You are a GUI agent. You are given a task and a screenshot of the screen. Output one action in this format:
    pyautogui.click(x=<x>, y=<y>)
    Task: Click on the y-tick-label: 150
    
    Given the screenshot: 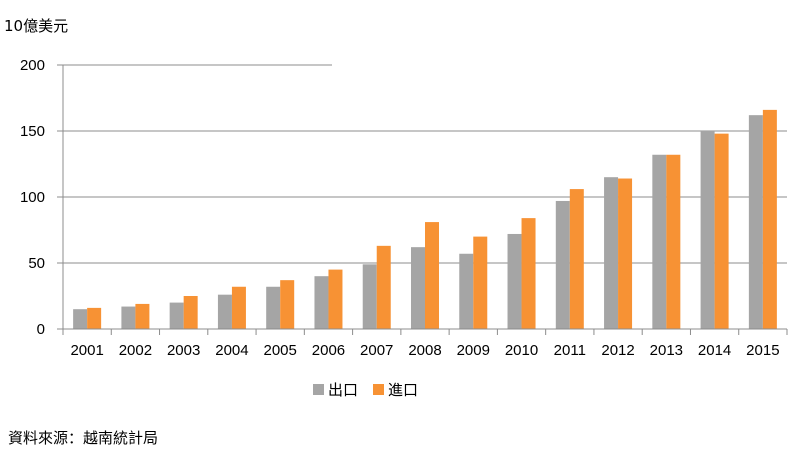 What is the action you would take?
    pyautogui.click(x=32, y=131)
    